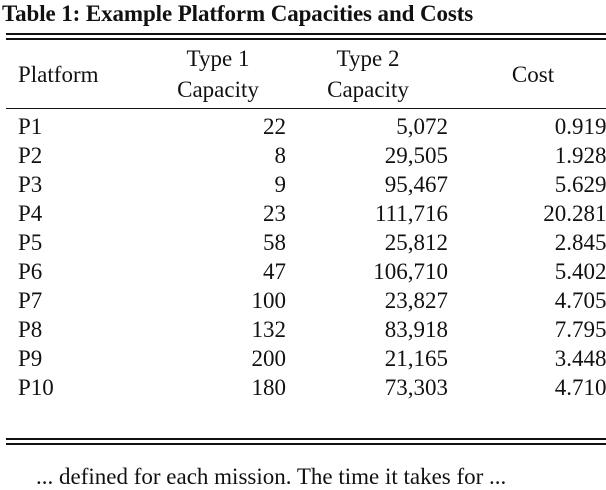  Describe the element at coordinates (306, 387) in the screenshot. I see `table-row: P10 180 73,303 4.7107` at that location.